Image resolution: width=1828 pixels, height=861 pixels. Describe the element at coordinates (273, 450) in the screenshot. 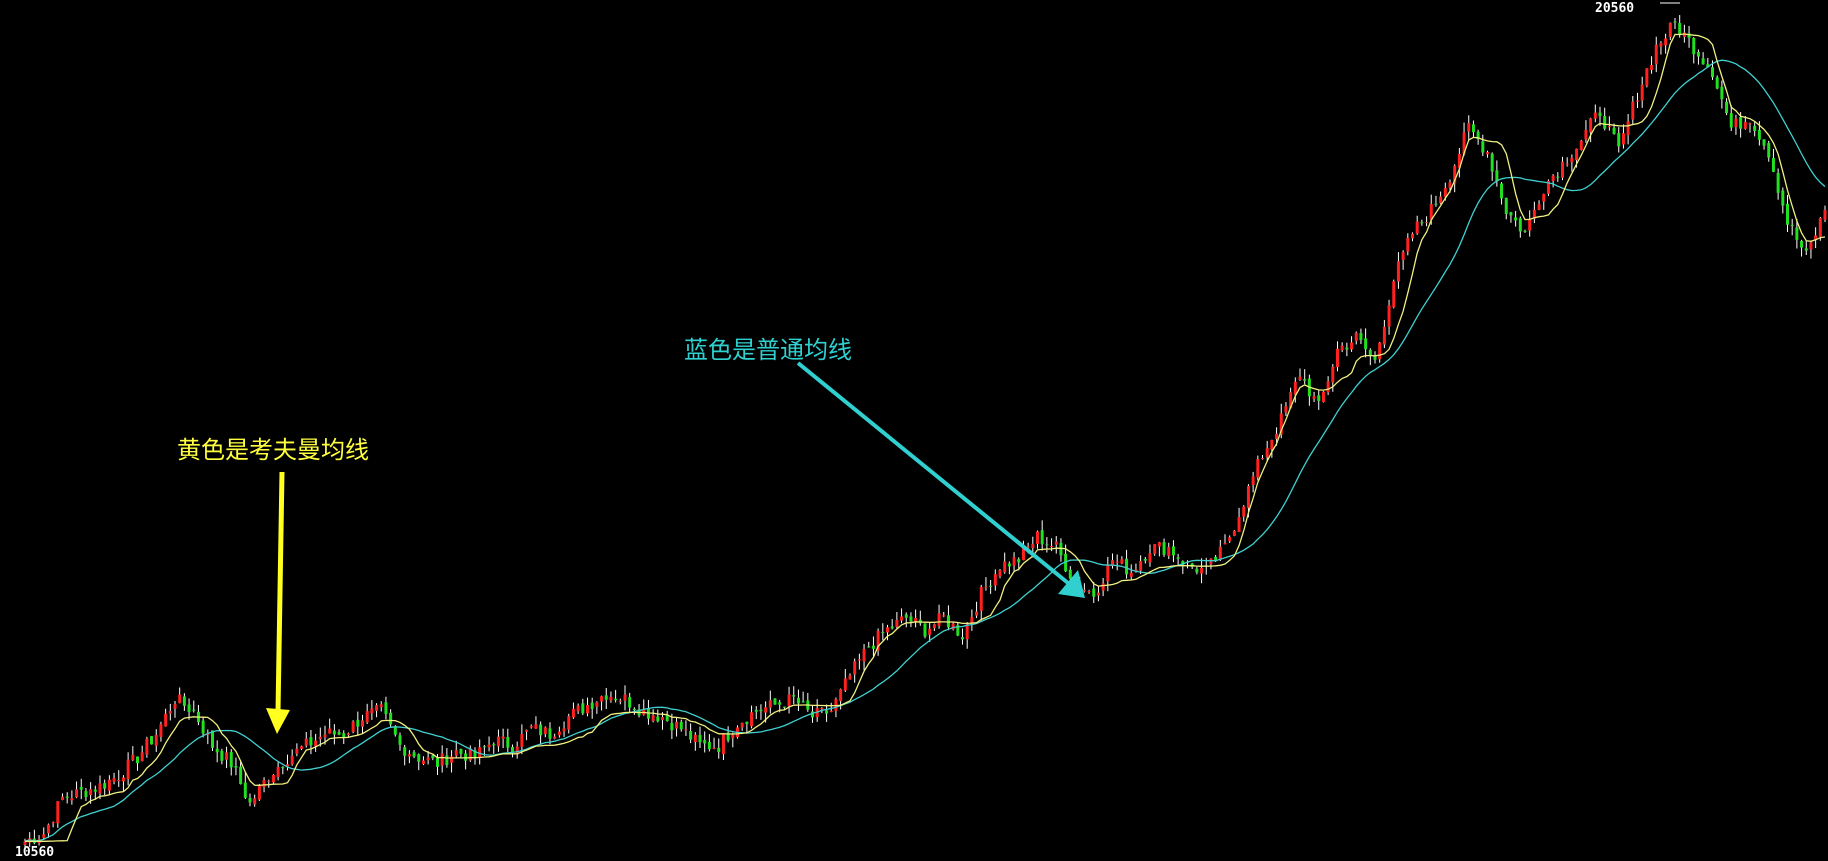

I see `kama-annotation: 黄色是考夫曼均线` at that location.